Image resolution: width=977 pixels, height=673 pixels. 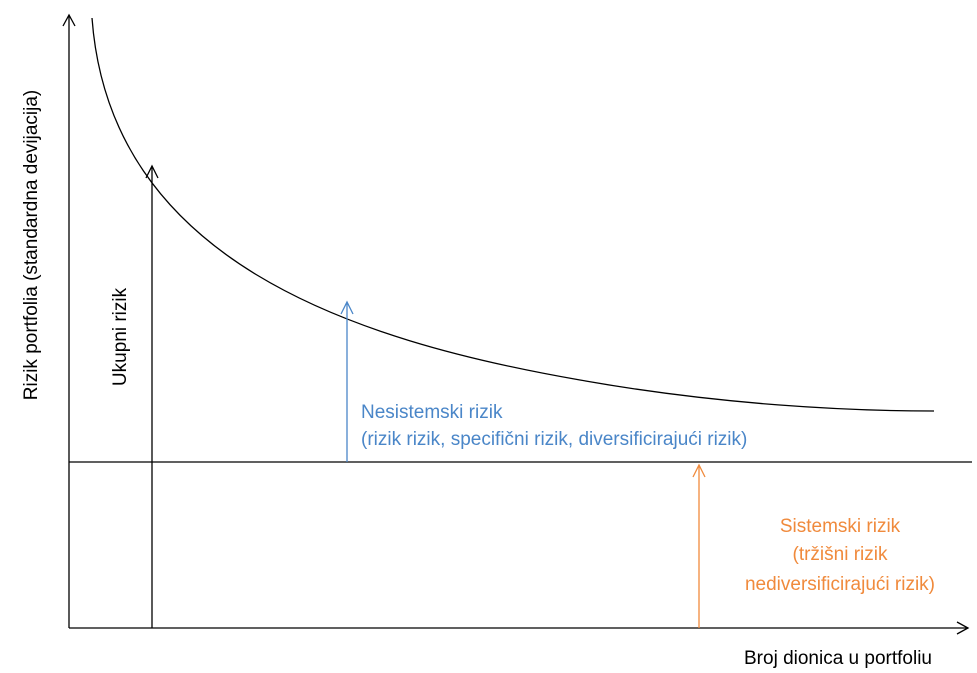 I want to click on systematic-risk-arrowhead, so click(x=699, y=470).